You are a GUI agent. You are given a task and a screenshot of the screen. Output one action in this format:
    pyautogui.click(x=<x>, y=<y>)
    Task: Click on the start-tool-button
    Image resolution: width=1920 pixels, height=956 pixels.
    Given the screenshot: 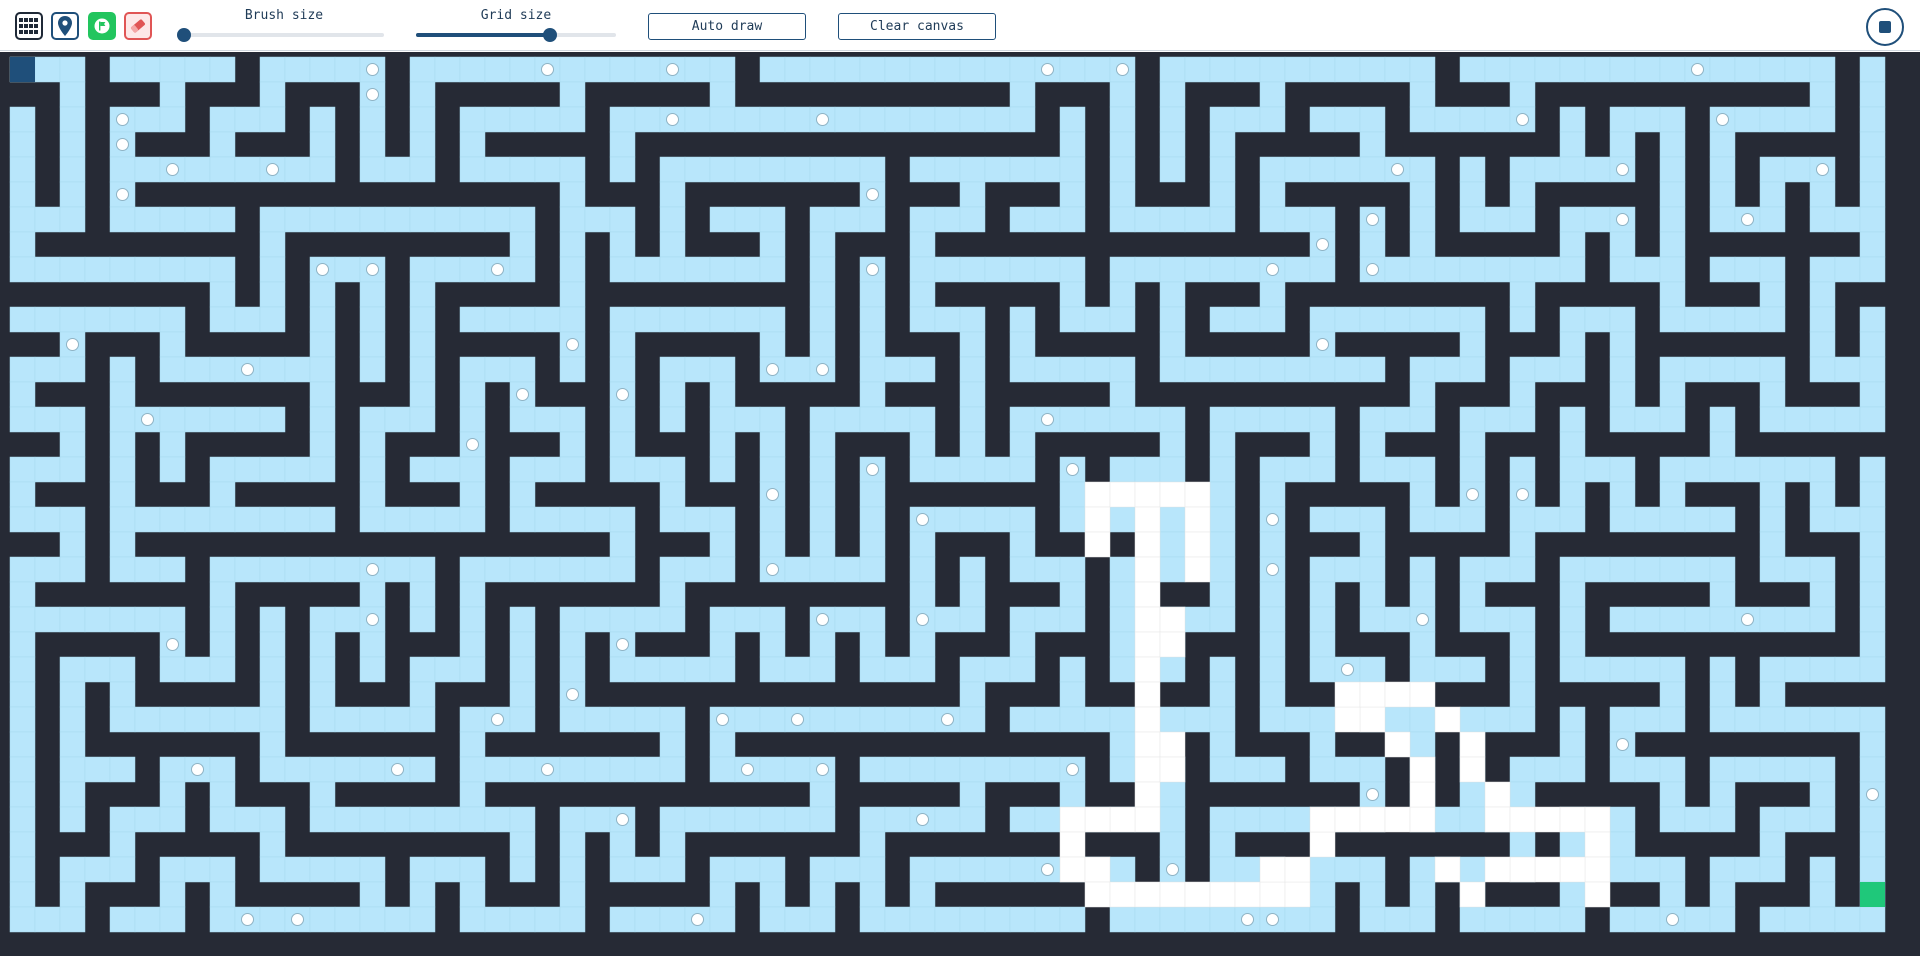 What is the action you would take?
    pyautogui.click(x=65, y=26)
    